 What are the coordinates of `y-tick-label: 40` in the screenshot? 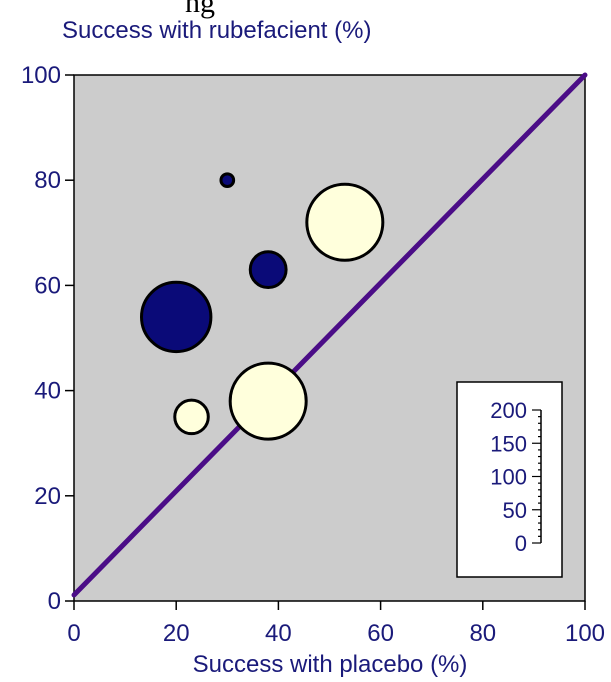 It's located at (47, 391).